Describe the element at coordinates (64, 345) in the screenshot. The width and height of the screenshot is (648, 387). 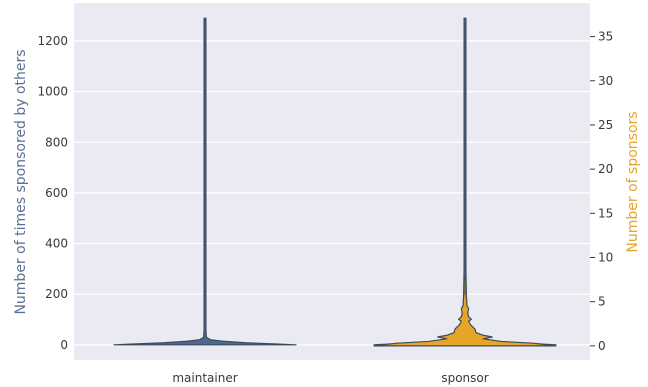
I see `left-tick-label: 0` at that location.